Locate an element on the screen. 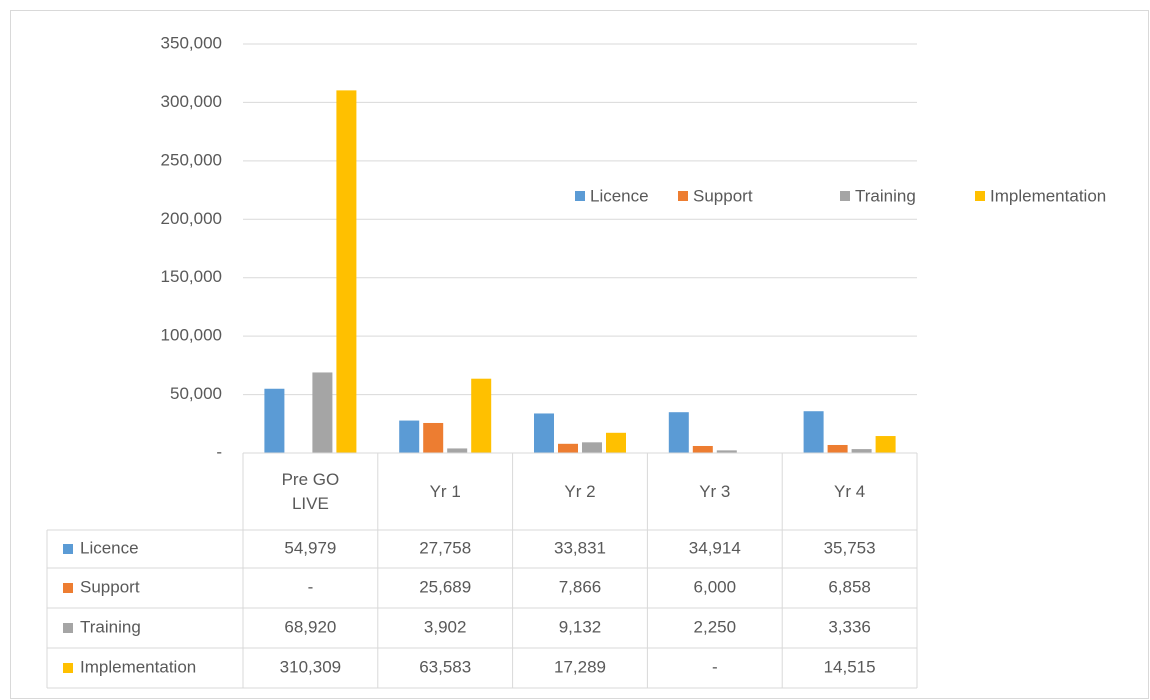  table-header-cell: Pre GO LIVE is located at coordinates (310, 491).